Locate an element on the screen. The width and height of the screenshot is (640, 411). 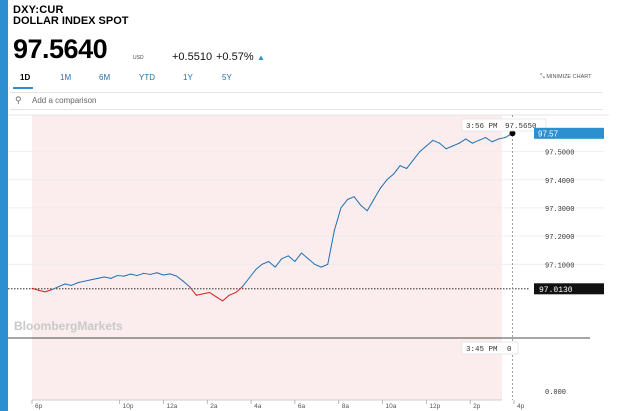
y-tick-label: 97.1000 is located at coordinates (559, 266).